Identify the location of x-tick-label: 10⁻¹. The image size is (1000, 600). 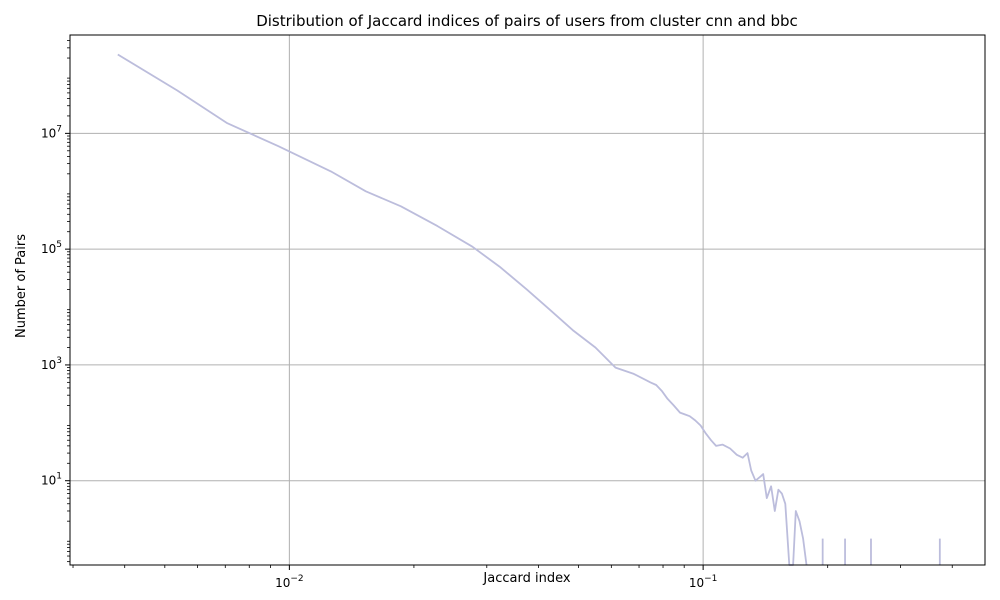
(703, 582).